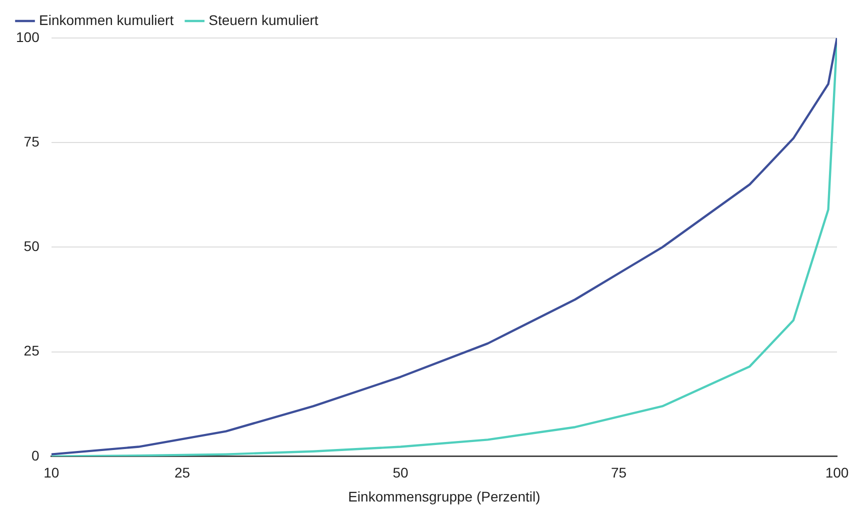  I want to click on y-tick-label: 0, so click(36, 455).